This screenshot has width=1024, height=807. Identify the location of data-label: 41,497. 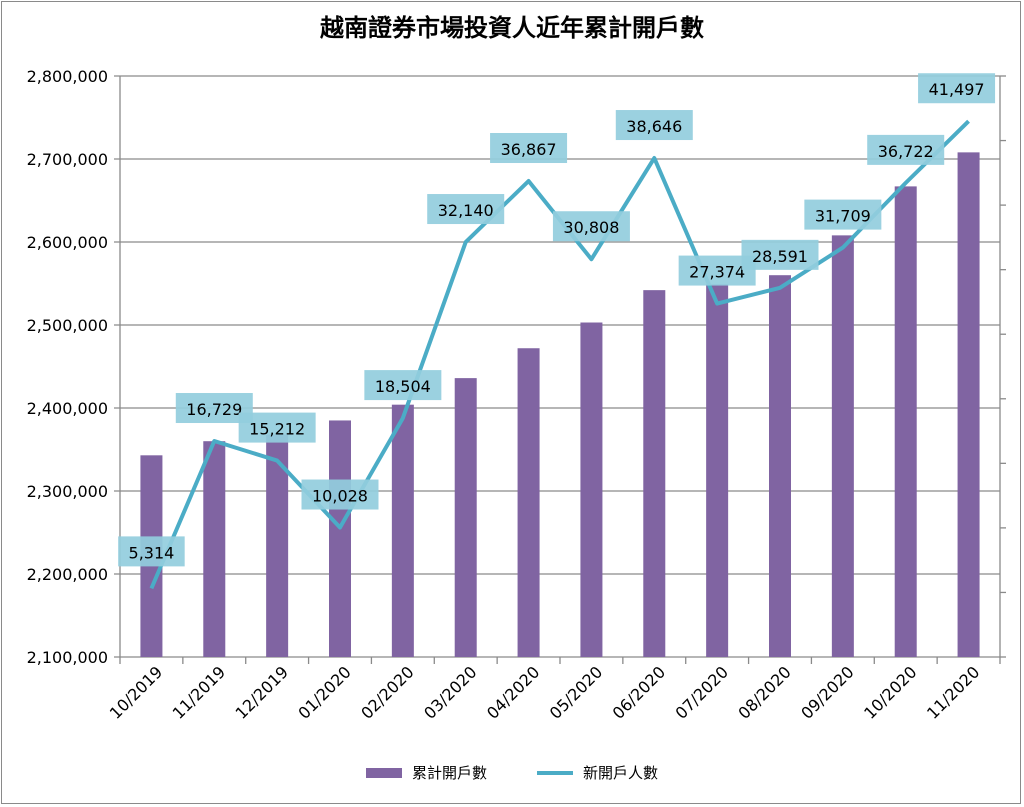
(957, 89).